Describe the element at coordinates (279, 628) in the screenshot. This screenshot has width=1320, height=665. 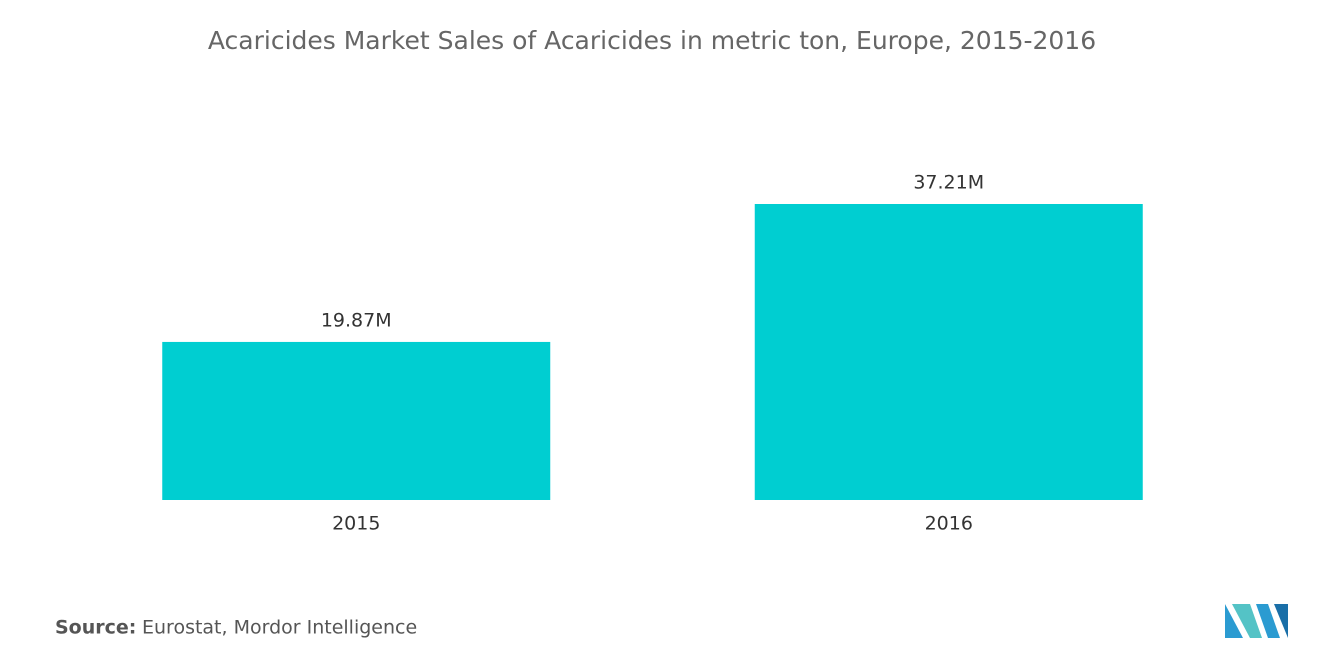
I see `source: Eurostat, Mordor Intelligence` at that location.